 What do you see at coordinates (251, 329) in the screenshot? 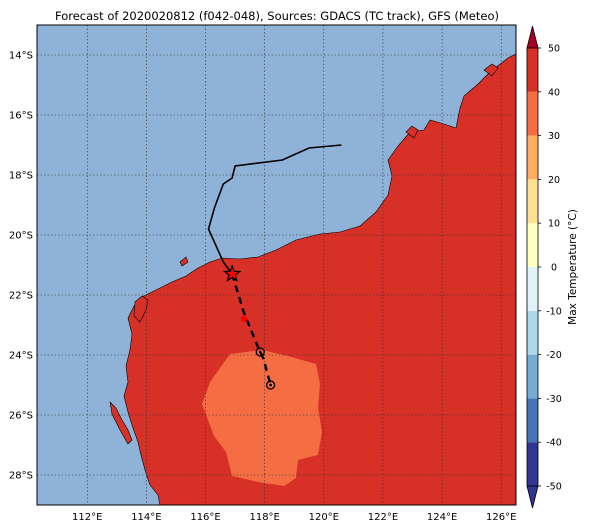
I see `forecast-track-line` at bounding box center [251, 329].